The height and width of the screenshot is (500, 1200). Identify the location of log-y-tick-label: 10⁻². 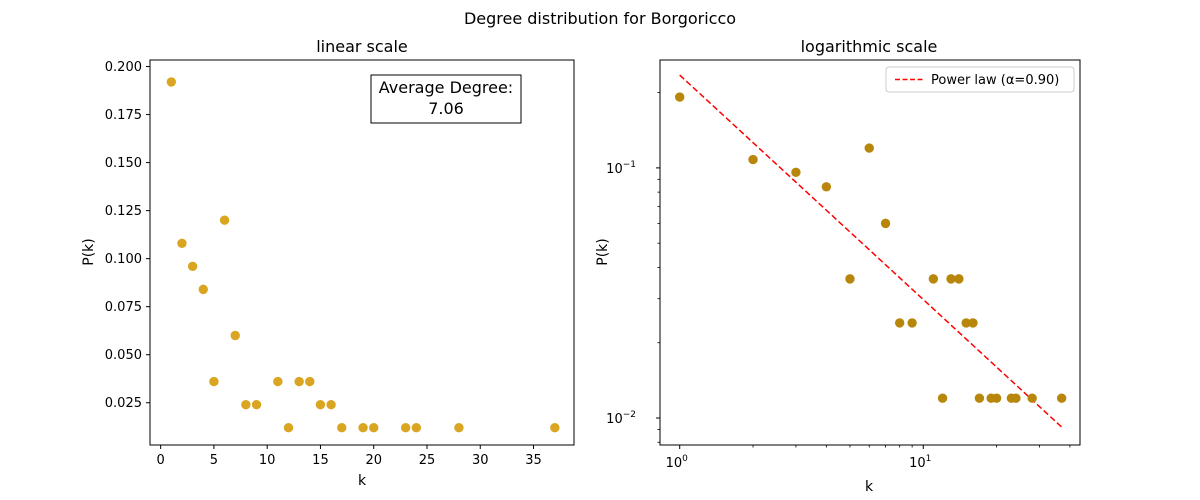
(621, 418).